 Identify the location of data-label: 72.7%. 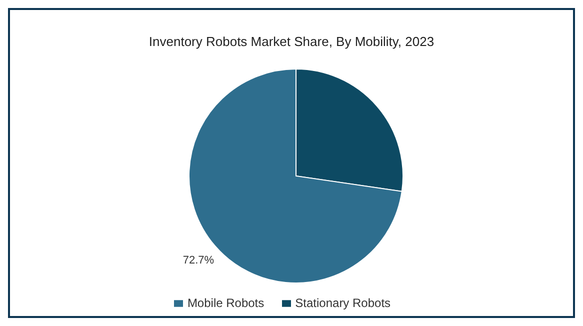
(198, 260).